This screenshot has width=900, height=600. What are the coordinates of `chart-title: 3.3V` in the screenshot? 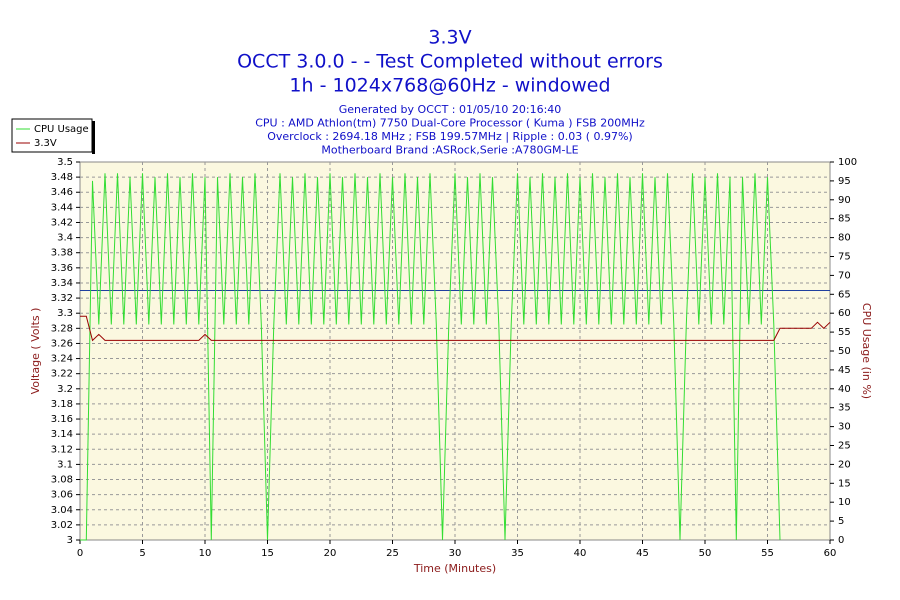 It's located at (449, 38).